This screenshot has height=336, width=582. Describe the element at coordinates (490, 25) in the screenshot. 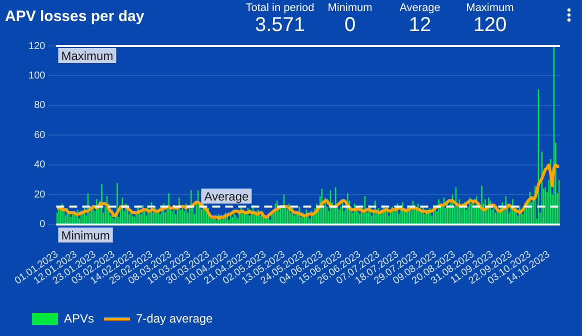

I see `text: 120` at that location.